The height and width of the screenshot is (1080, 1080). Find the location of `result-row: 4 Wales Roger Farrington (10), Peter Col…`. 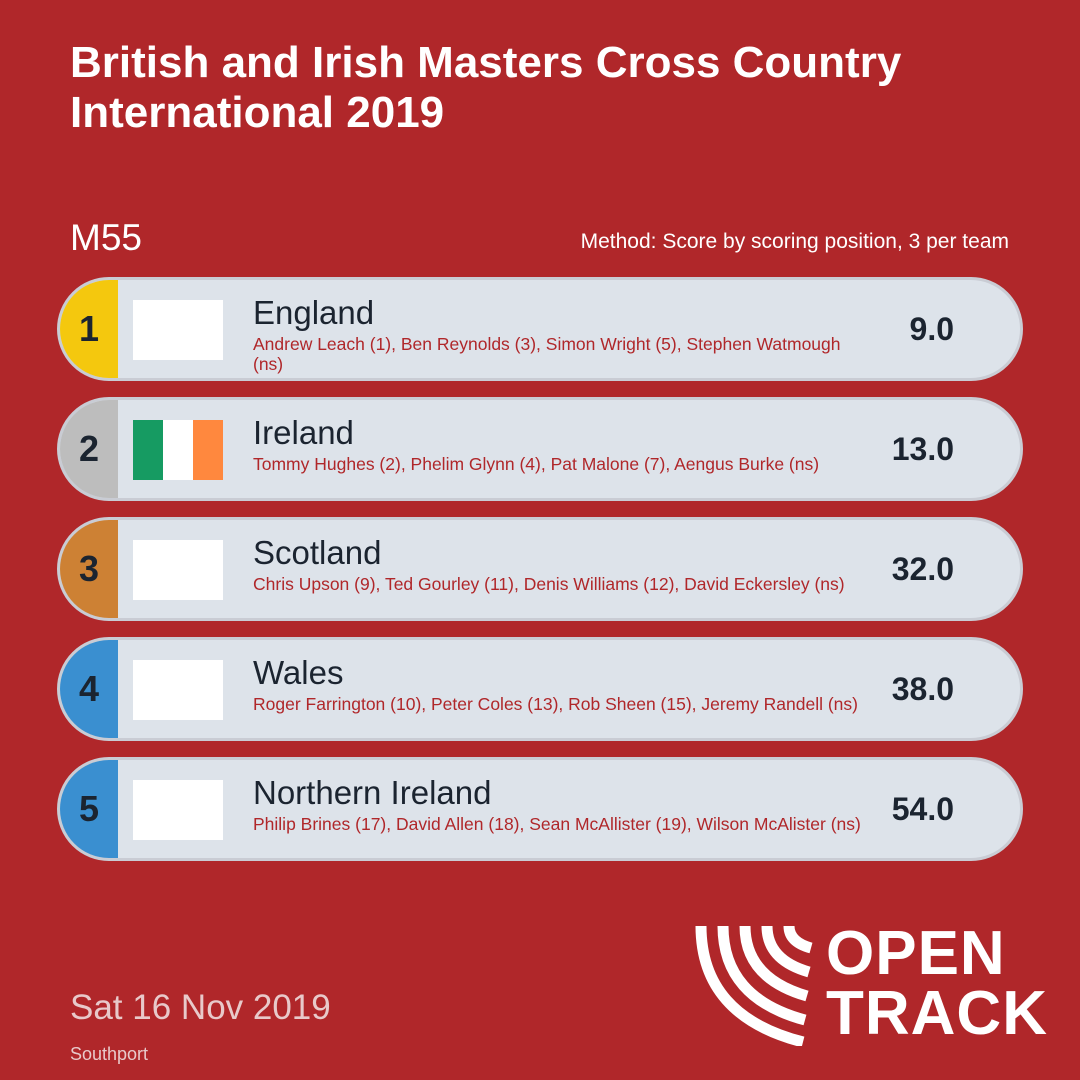

result-row: 4 Wales Roger Farrington (10), Peter Col… is located at coordinates (540, 689).